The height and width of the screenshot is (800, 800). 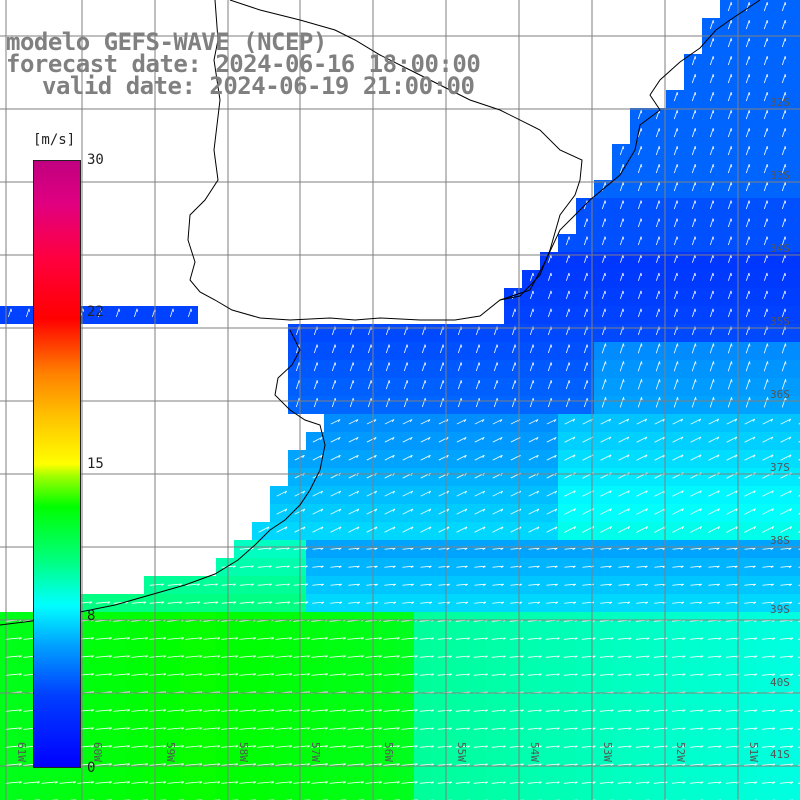 I want to click on longitude-label: 52W, so click(x=680, y=752).